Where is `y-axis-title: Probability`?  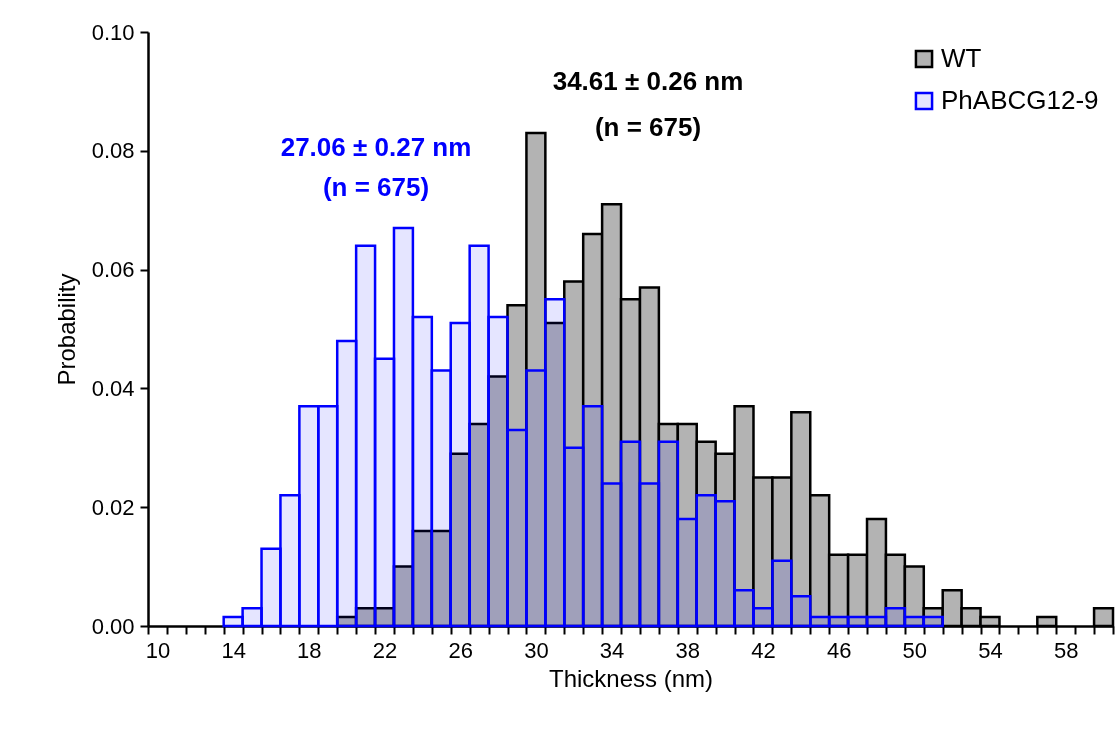
y-axis-title: Probability is located at coordinates (66, 329).